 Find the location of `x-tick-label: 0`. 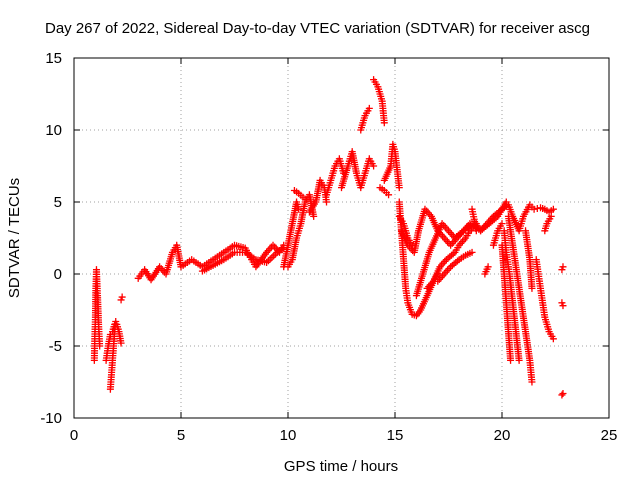

x-tick-label: 0 is located at coordinates (74, 435).